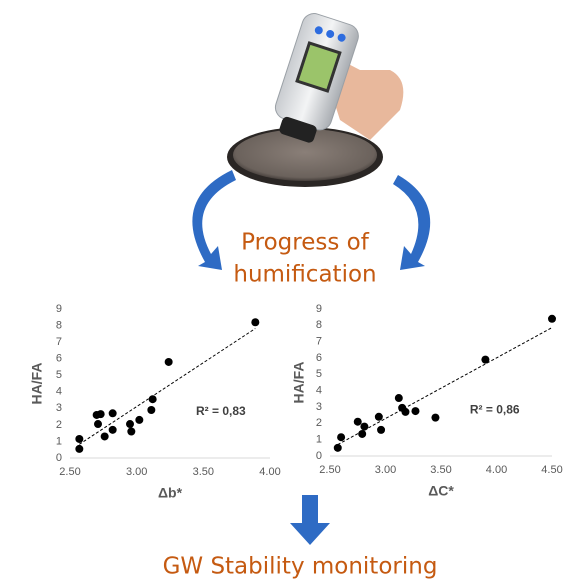 This screenshot has width=563, height=583. Describe the element at coordinates (304, 275) in the screenshot. I see `caption-line: humification` at that location.